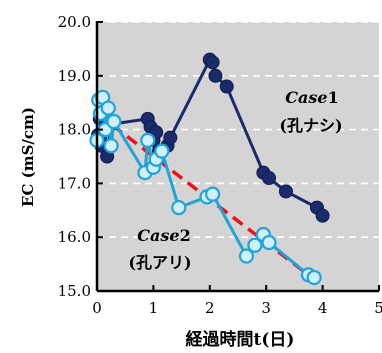  What do you see at coordinates (74, 130) in the screenshot?
I see `y-tick-label: 18.0` at bounding box center [74, 130].